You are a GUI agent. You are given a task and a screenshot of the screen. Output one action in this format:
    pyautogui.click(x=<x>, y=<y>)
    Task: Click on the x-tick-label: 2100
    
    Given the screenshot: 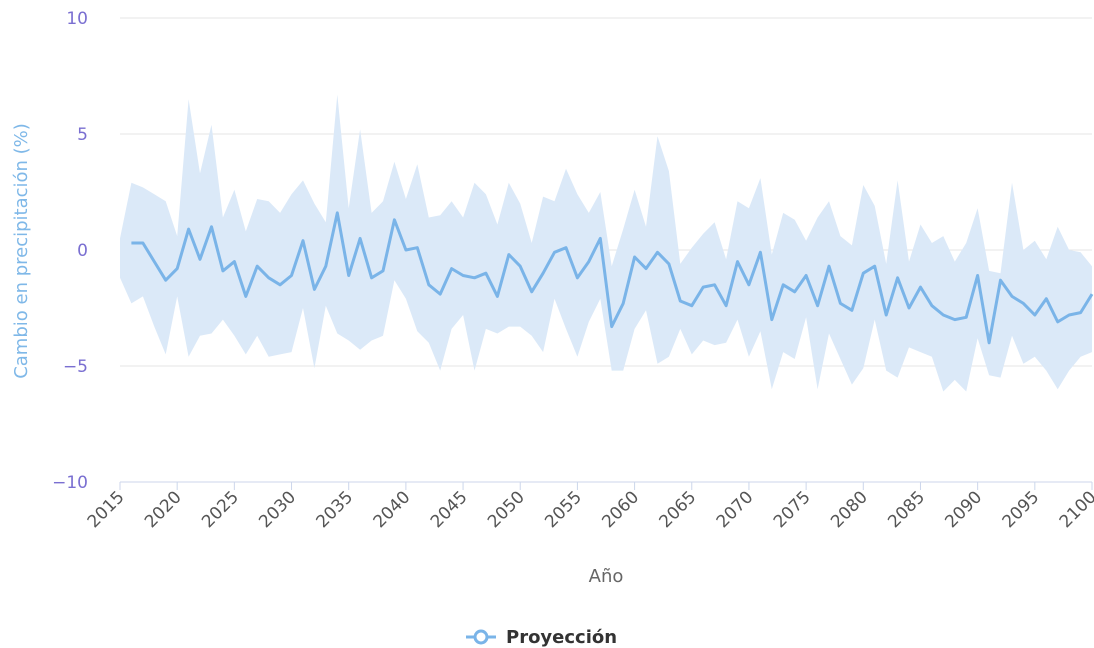 What is the action you would take?
    pyautogui.click(x=1075, y=509)
    